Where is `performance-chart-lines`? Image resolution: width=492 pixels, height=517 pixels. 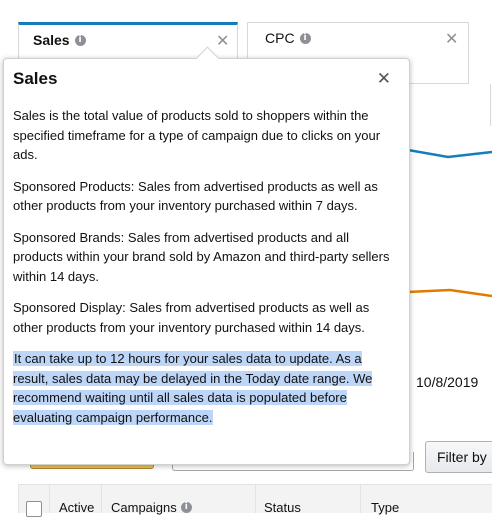 performance-chart-lines is located at coordinates (450, 223).